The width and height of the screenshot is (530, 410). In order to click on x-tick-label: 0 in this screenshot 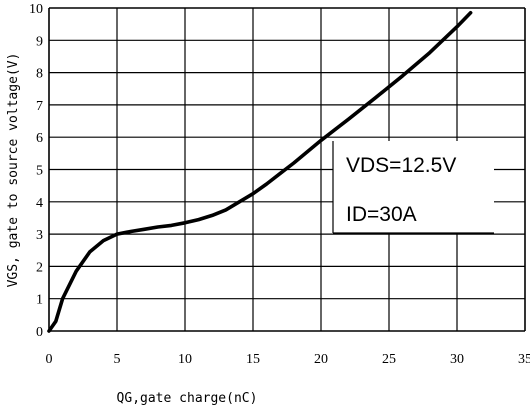, I will do `click(49, 359)`.